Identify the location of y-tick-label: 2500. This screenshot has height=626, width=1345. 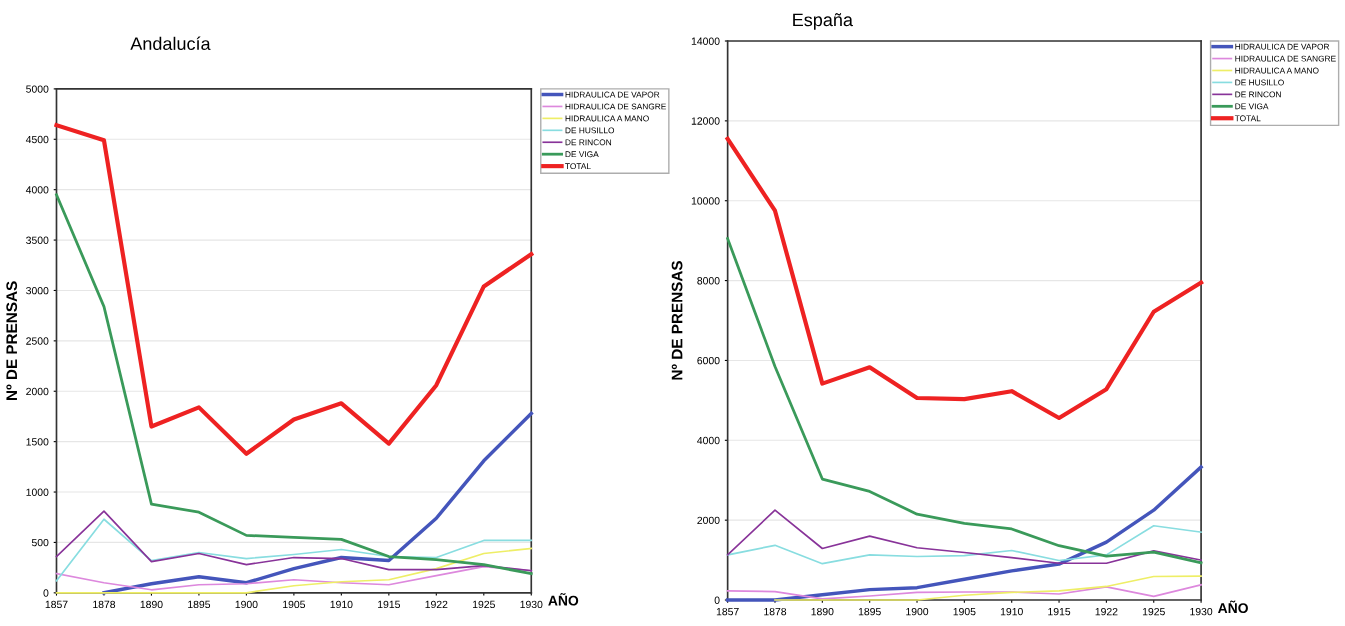
(37, 341).